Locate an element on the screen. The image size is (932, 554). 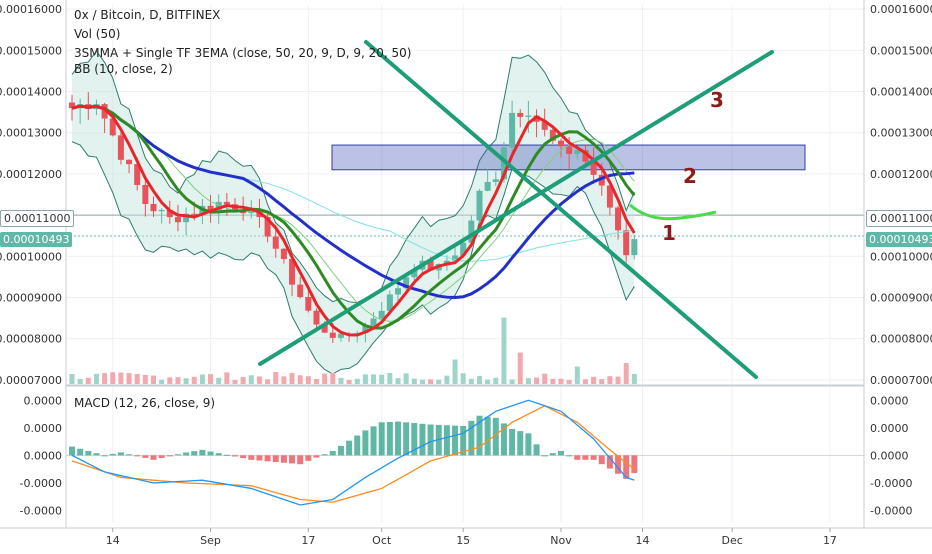
volume-bars is located at coordinates (353, 350).